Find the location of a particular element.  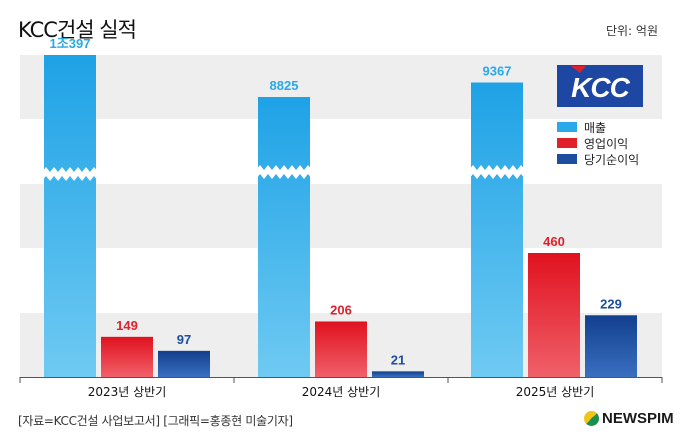

kcc-logo: KCC is located at coordinates (600, 86).